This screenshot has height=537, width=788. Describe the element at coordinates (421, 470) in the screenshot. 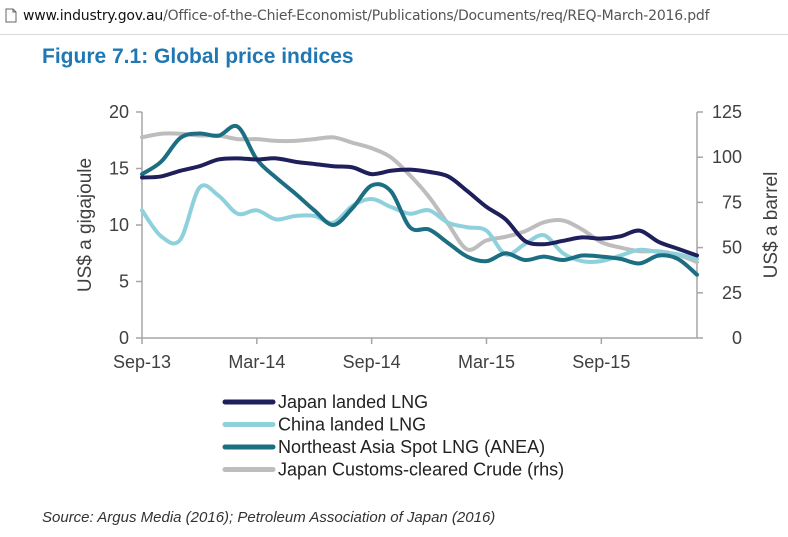

I see `legend-label: Japan Customs-cleared Crude (rhs)` at that location.